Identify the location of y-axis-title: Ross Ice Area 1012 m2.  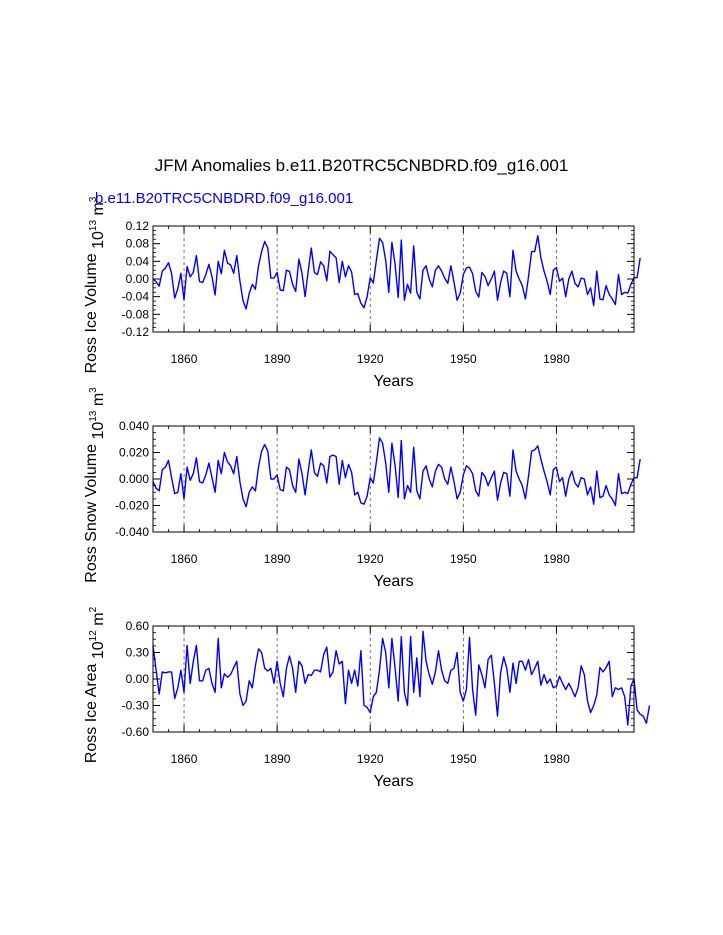
(95, 684).